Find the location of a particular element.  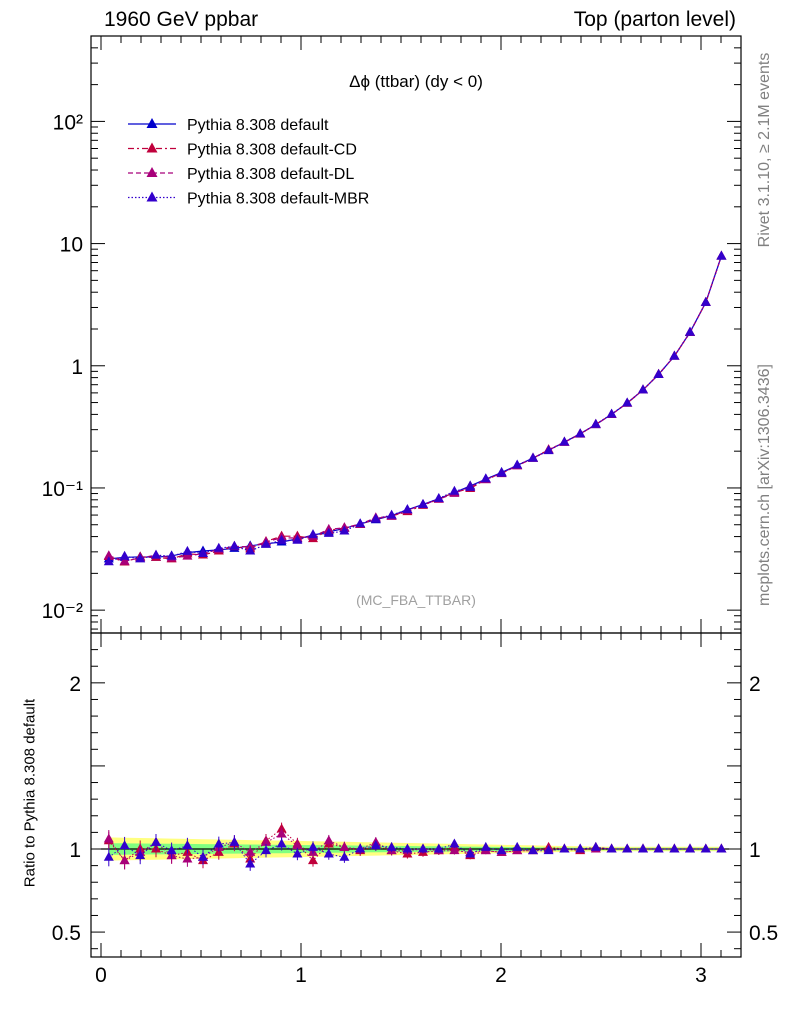

analysis-watermark: (MC_FBA_TTBAR) is located at coordinates (416, 600).